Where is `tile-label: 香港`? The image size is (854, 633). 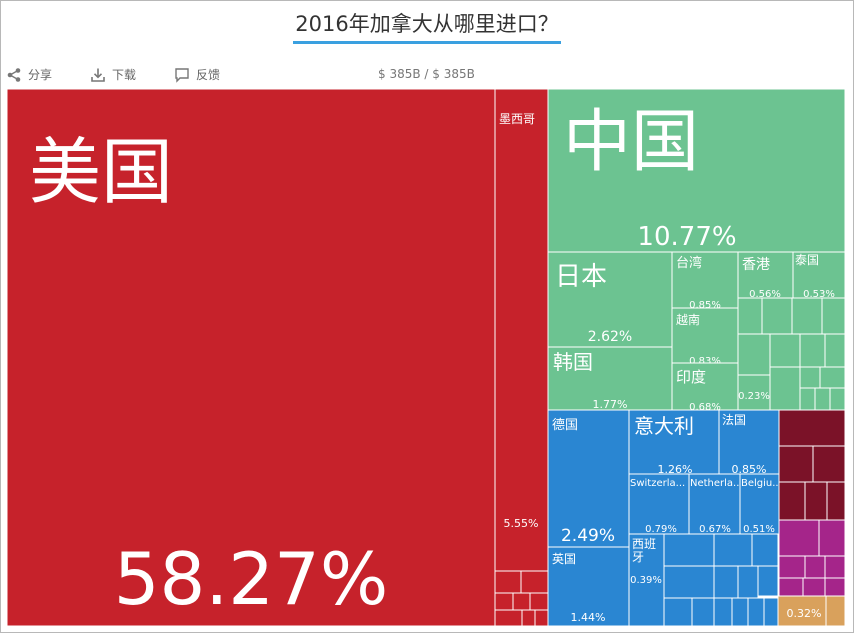
tile-label: 香港 is located at coordinates (756, 265).